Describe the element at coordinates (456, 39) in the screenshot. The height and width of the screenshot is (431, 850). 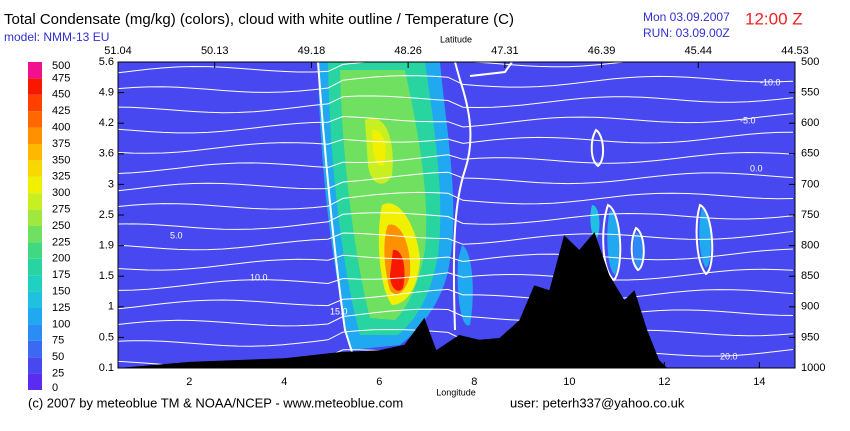
I see `x2-axis-title: Latitude` at that location.